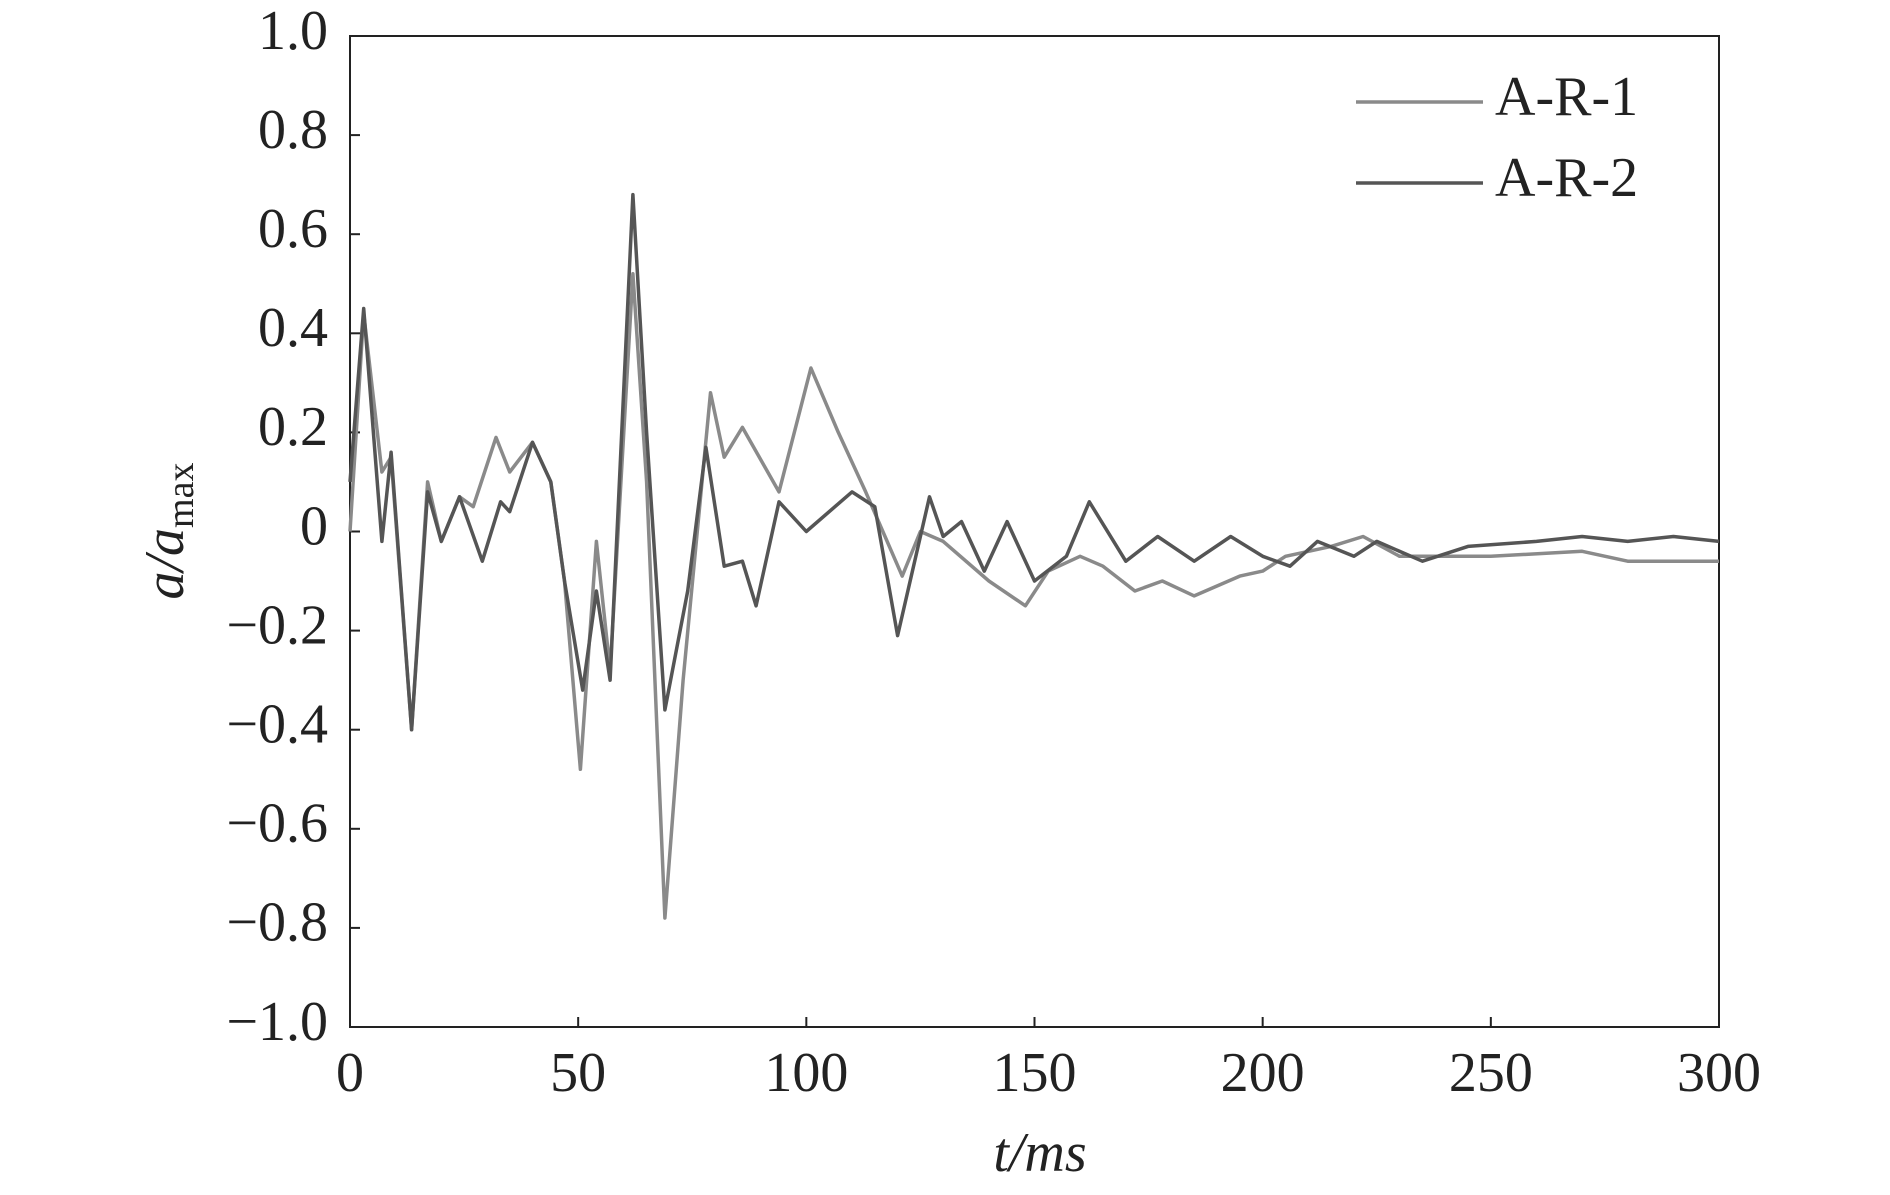 The image size is (1890, 1195). What do you see at coordinates (165, 564) in the screenshot?
I see `y-axis-label-main: a/a` at bounding box center [165, 564].